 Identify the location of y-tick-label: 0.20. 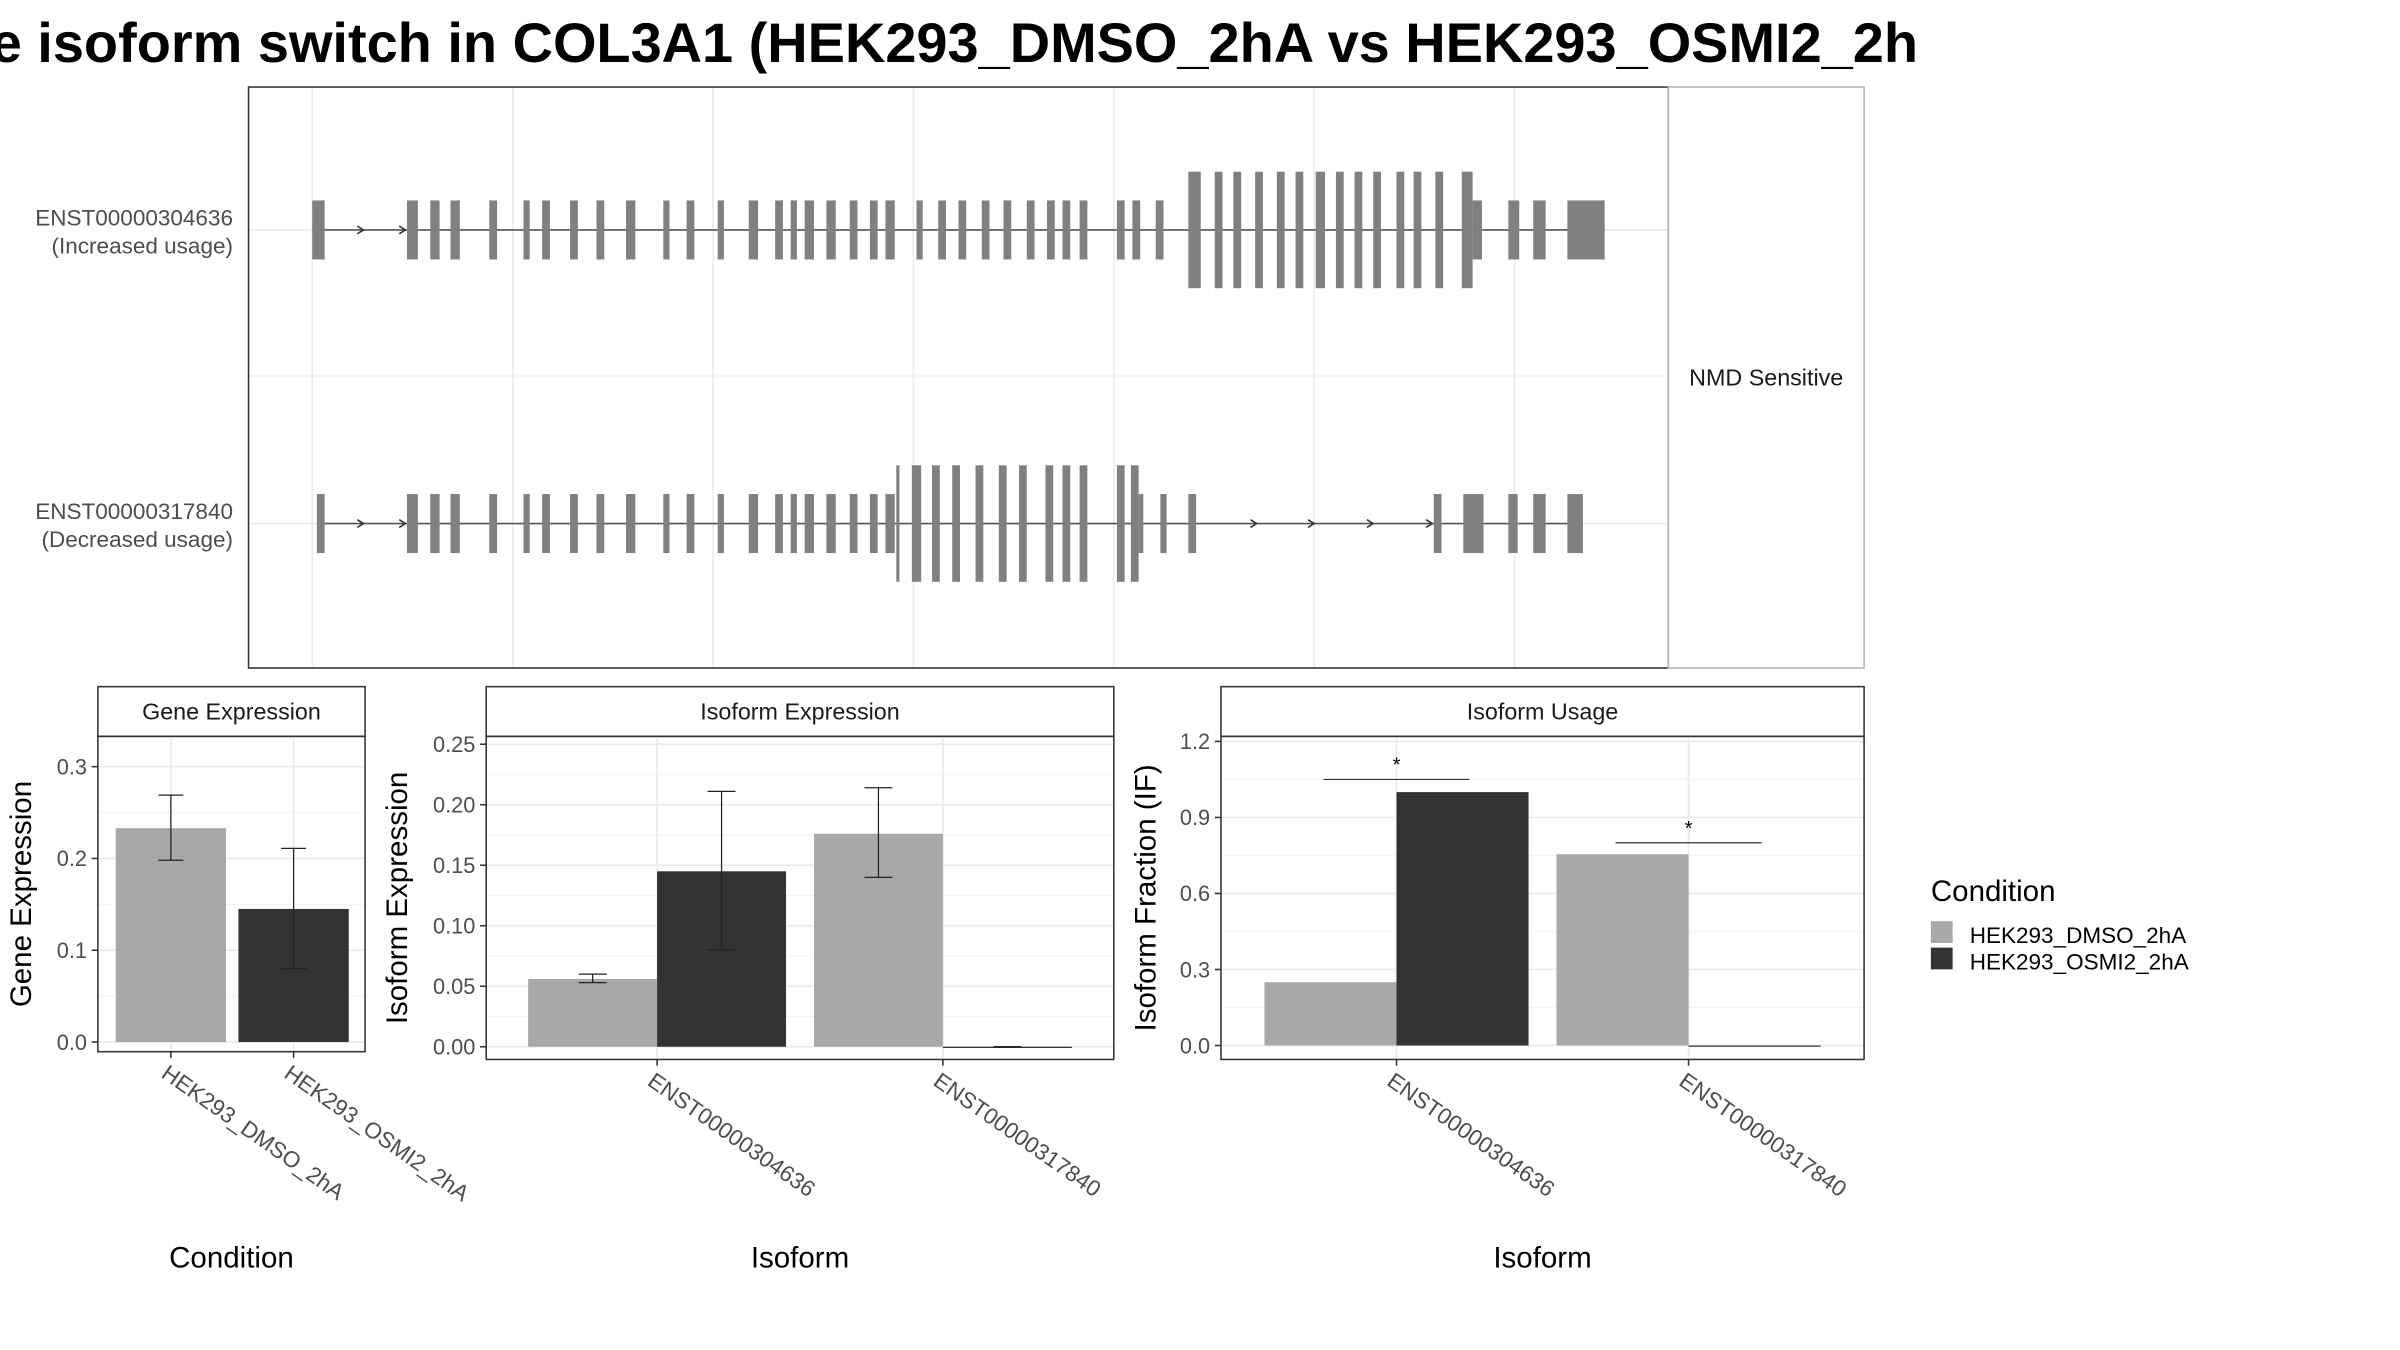
(454, 804).